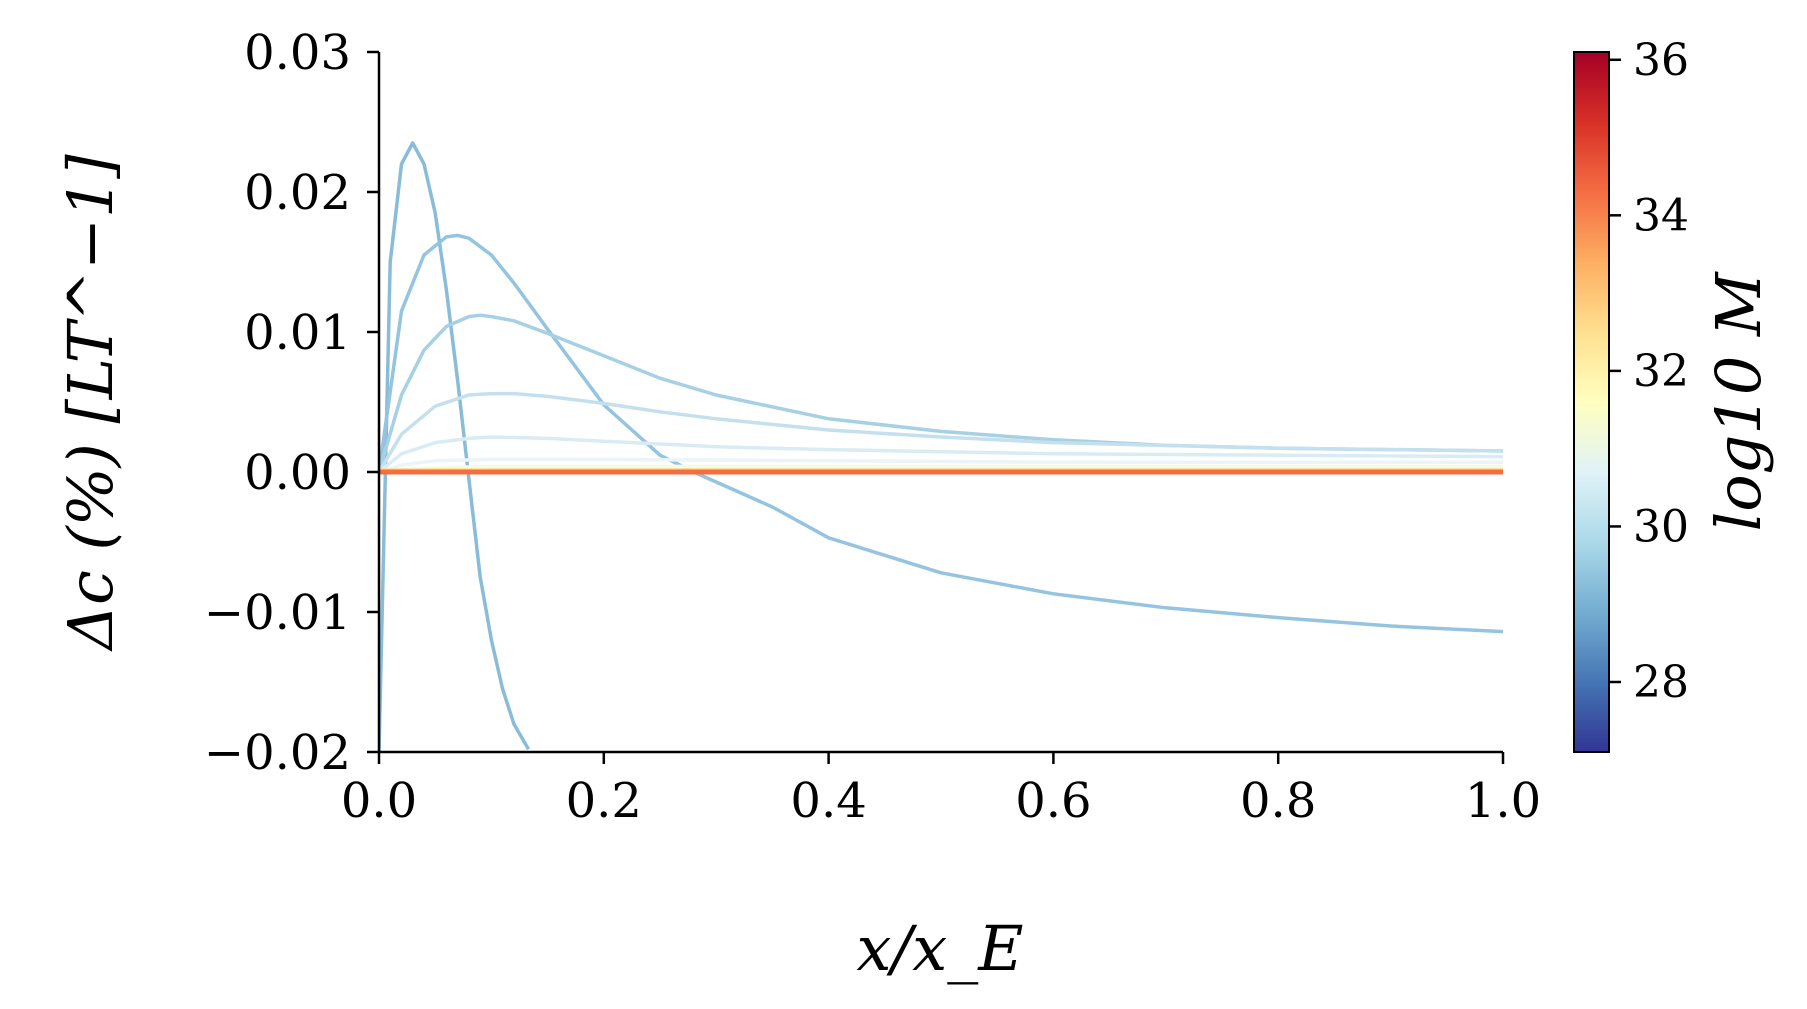 Image resolution: width=1807 pixels, height=1009 pixels. What do you see at coordinates (1278, 801) in the screenshot?
I see `x-tick-label: 0.8` at bounding box center [1278, 801].